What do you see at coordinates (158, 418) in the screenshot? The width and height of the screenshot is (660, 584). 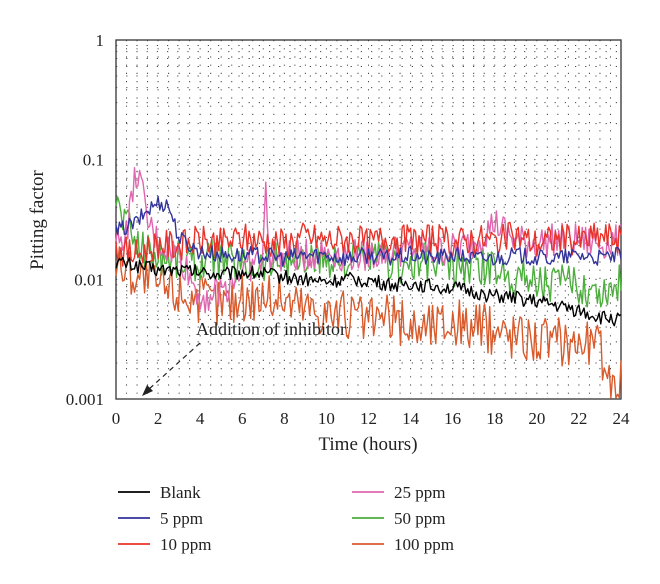 I see `x-tick-label: 2` at bounding box center [158, 418].